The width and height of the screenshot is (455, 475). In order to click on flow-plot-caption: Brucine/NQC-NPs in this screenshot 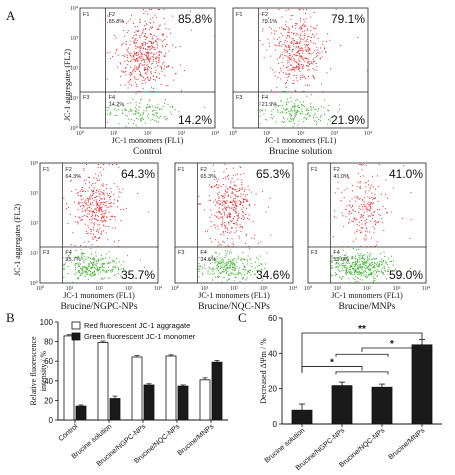, I will do `click(234, 307)`.